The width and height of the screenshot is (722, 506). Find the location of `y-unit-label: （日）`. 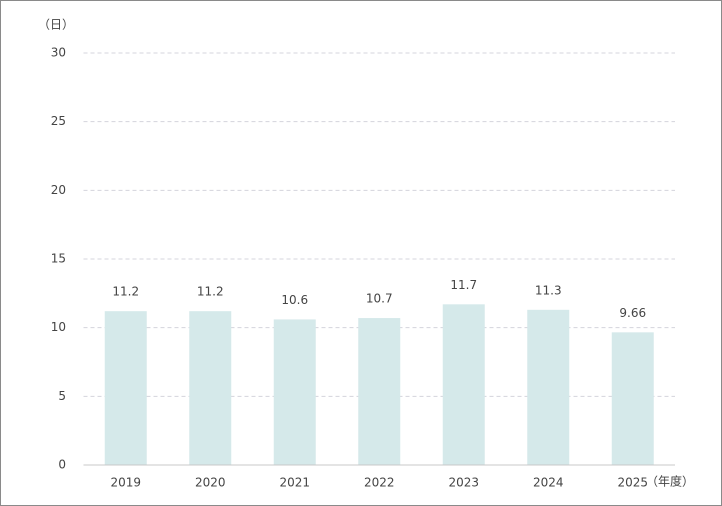

y-unit-label: （日） is located at coordinates (56, 25).